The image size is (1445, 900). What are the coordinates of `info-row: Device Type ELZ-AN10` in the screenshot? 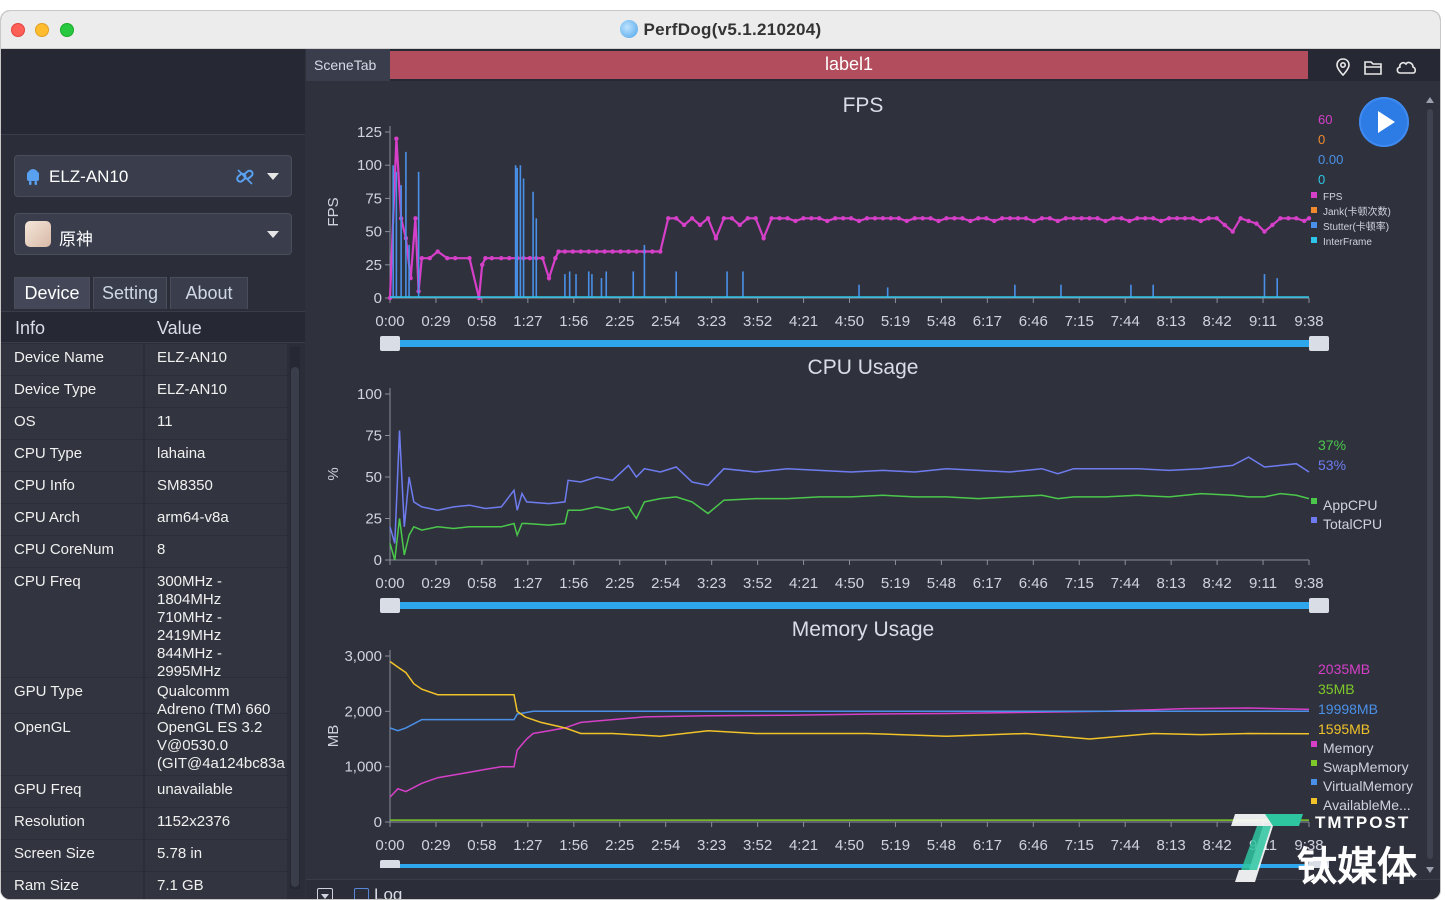 It's located at (145, 392).